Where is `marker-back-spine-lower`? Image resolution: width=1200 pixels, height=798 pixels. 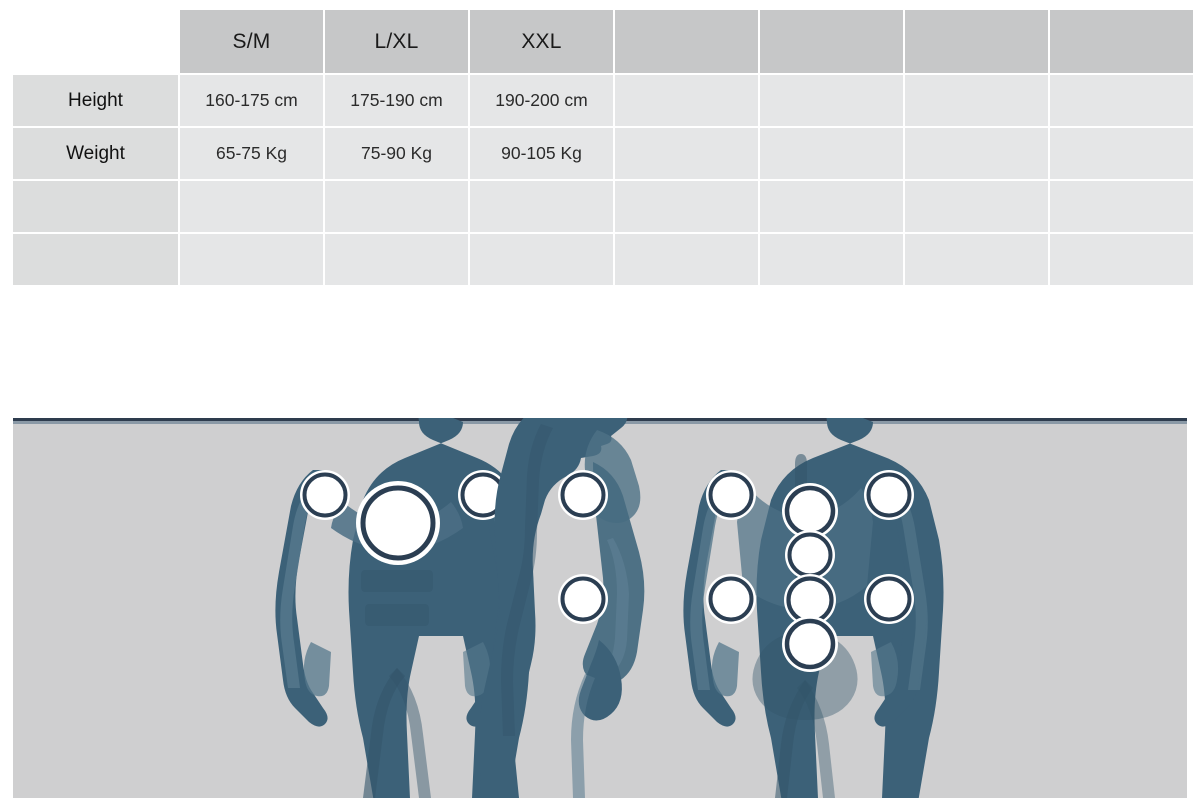 marker-back-spine-lower is located at coordinates (810, 644).